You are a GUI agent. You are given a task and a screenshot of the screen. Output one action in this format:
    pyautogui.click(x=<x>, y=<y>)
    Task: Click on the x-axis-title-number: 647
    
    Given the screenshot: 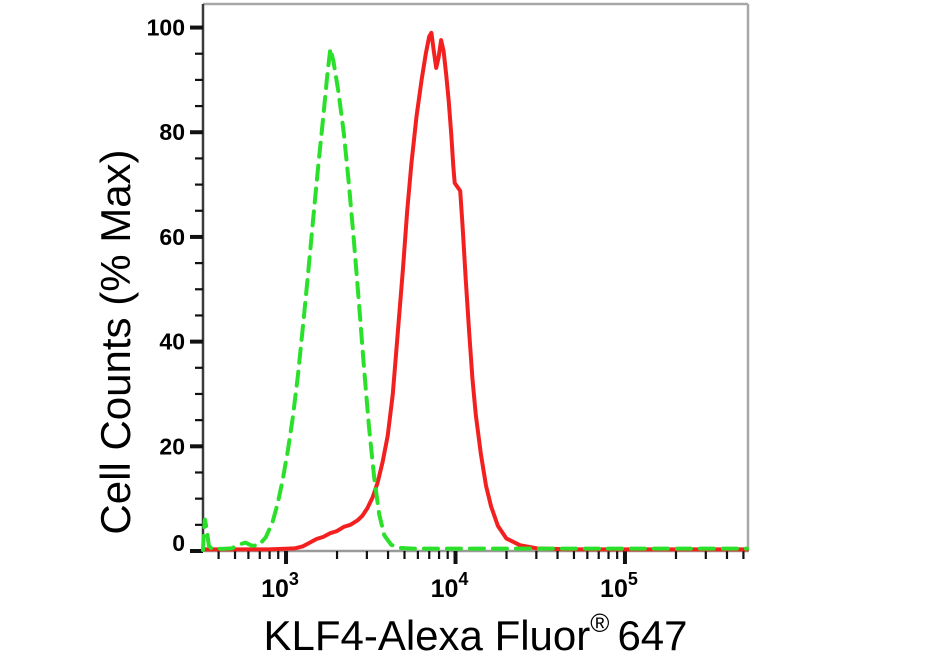 What is the action you would take?
    pyautogui.click(x=652, y=635)
    